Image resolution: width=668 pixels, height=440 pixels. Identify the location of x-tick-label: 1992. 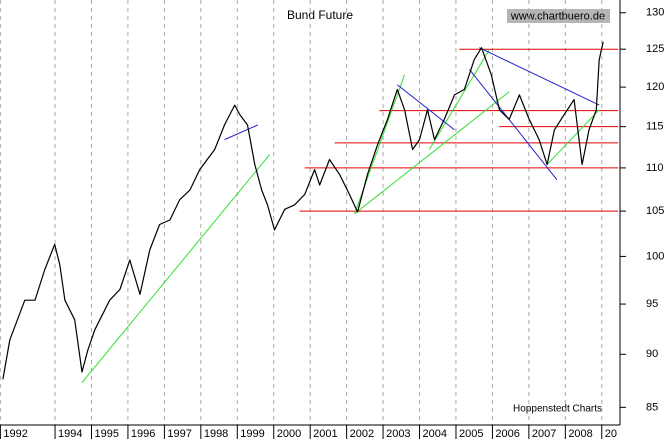
(15, 434).